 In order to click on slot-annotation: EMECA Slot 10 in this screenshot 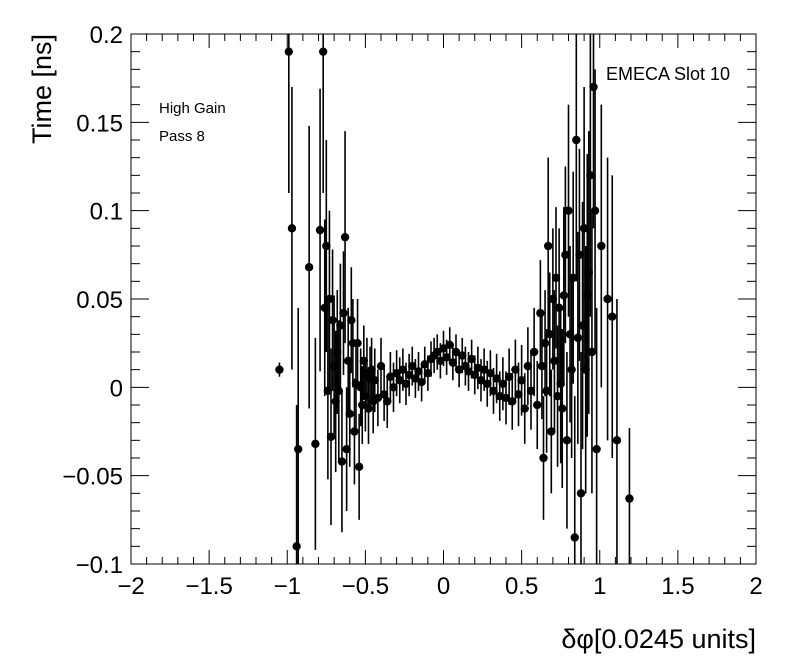, I will do `click(668, 74)`.